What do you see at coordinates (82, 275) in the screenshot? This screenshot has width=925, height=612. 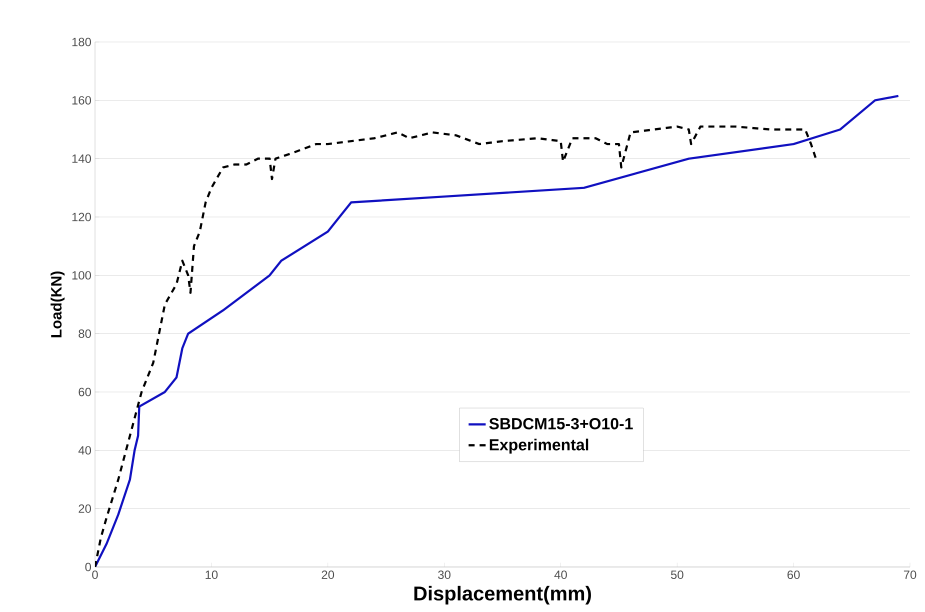 I see `y-tick-label: 100` at bounding box center [82, 275].